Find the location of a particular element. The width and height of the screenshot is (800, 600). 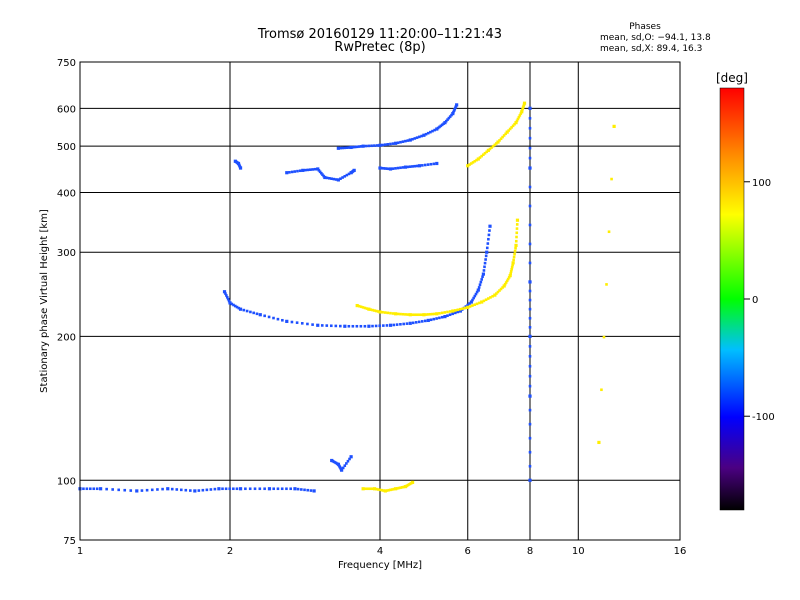

x-tick-label: 10 is located at coordinates (578, 551).